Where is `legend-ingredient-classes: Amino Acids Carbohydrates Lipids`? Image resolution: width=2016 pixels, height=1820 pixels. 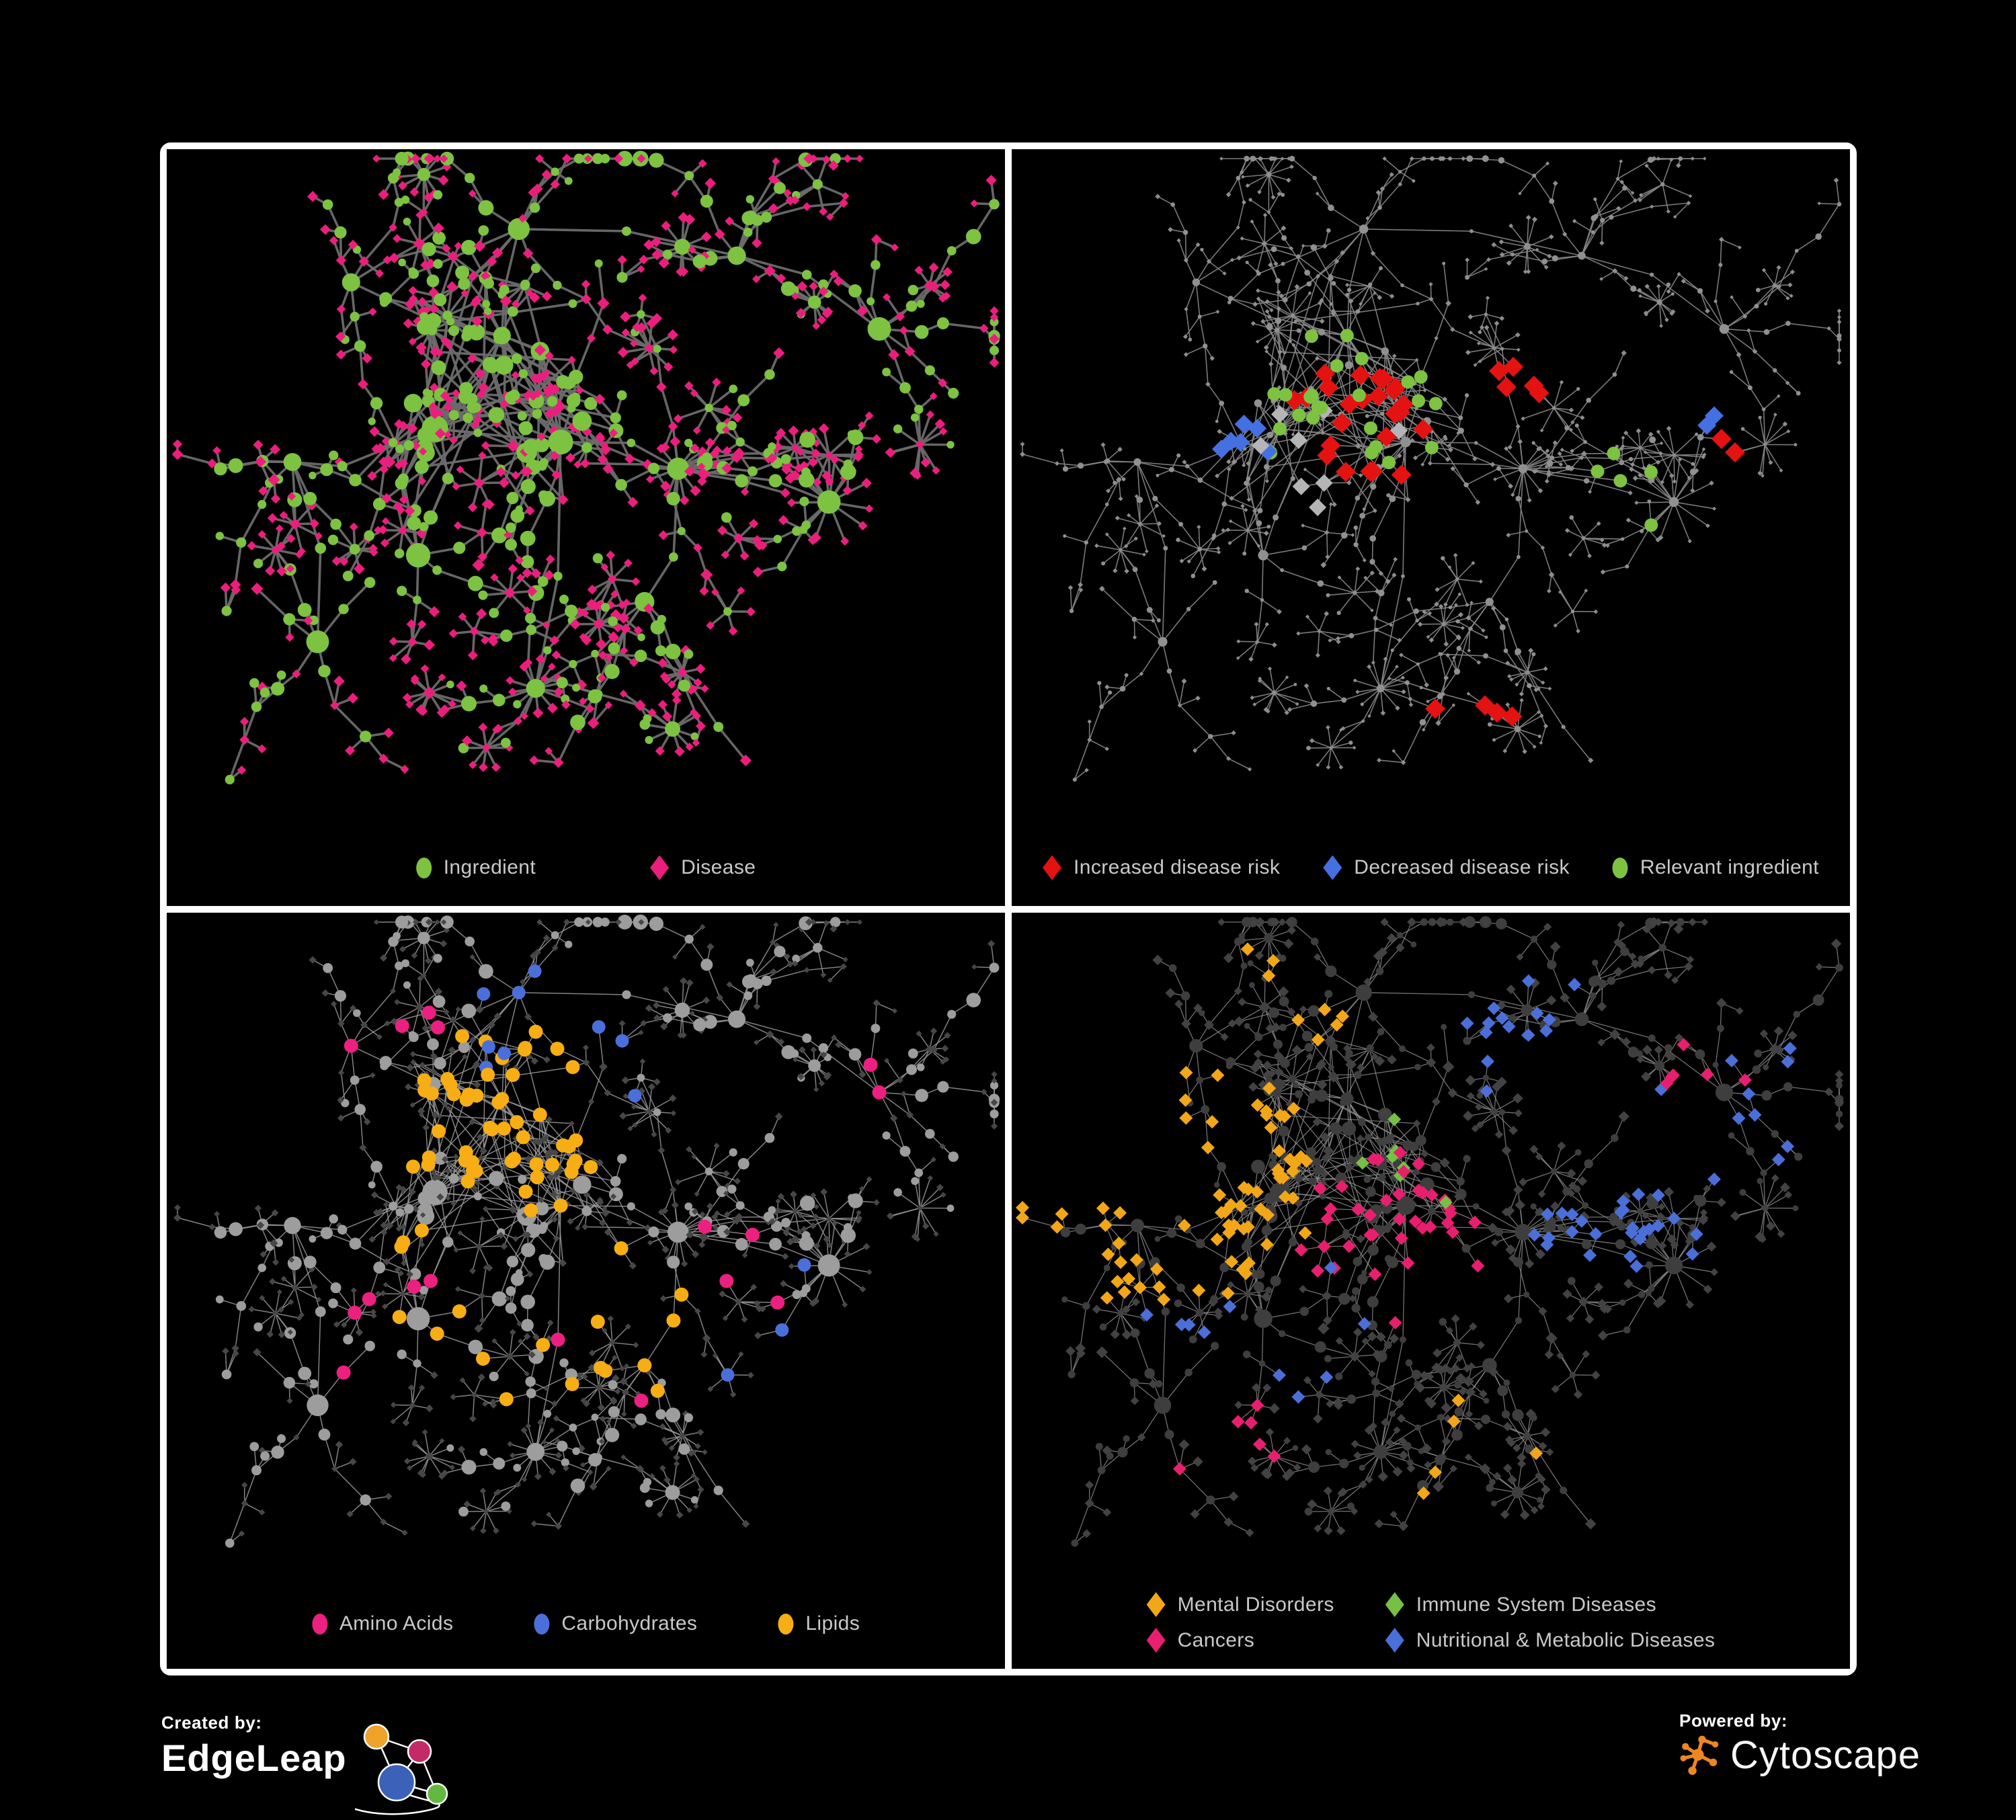
legend-ingredient-classes: Amino Acids Carbohydrates Lipids is located at coordinates (586, 1623).